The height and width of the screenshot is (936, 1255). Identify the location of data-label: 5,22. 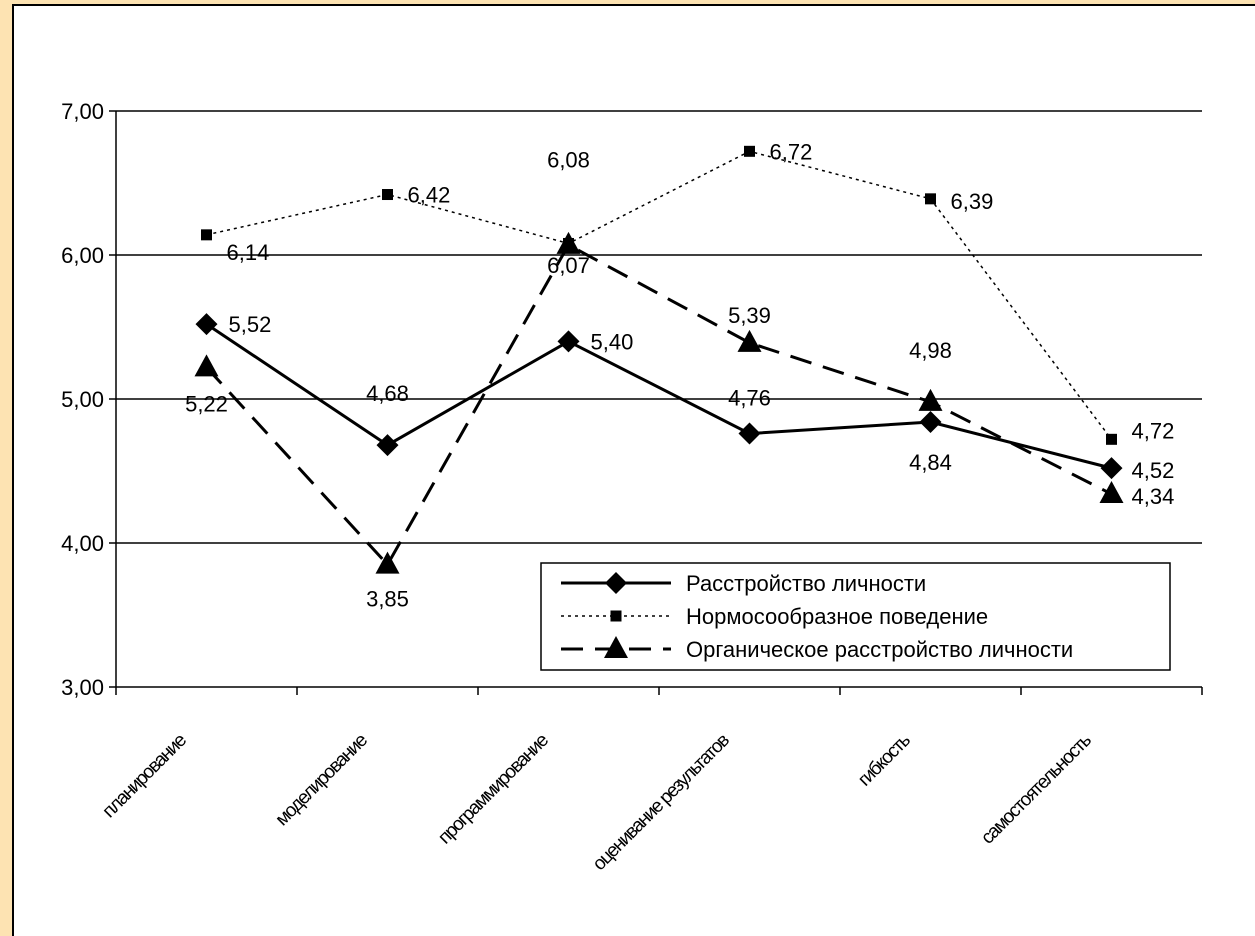
(206, 403).